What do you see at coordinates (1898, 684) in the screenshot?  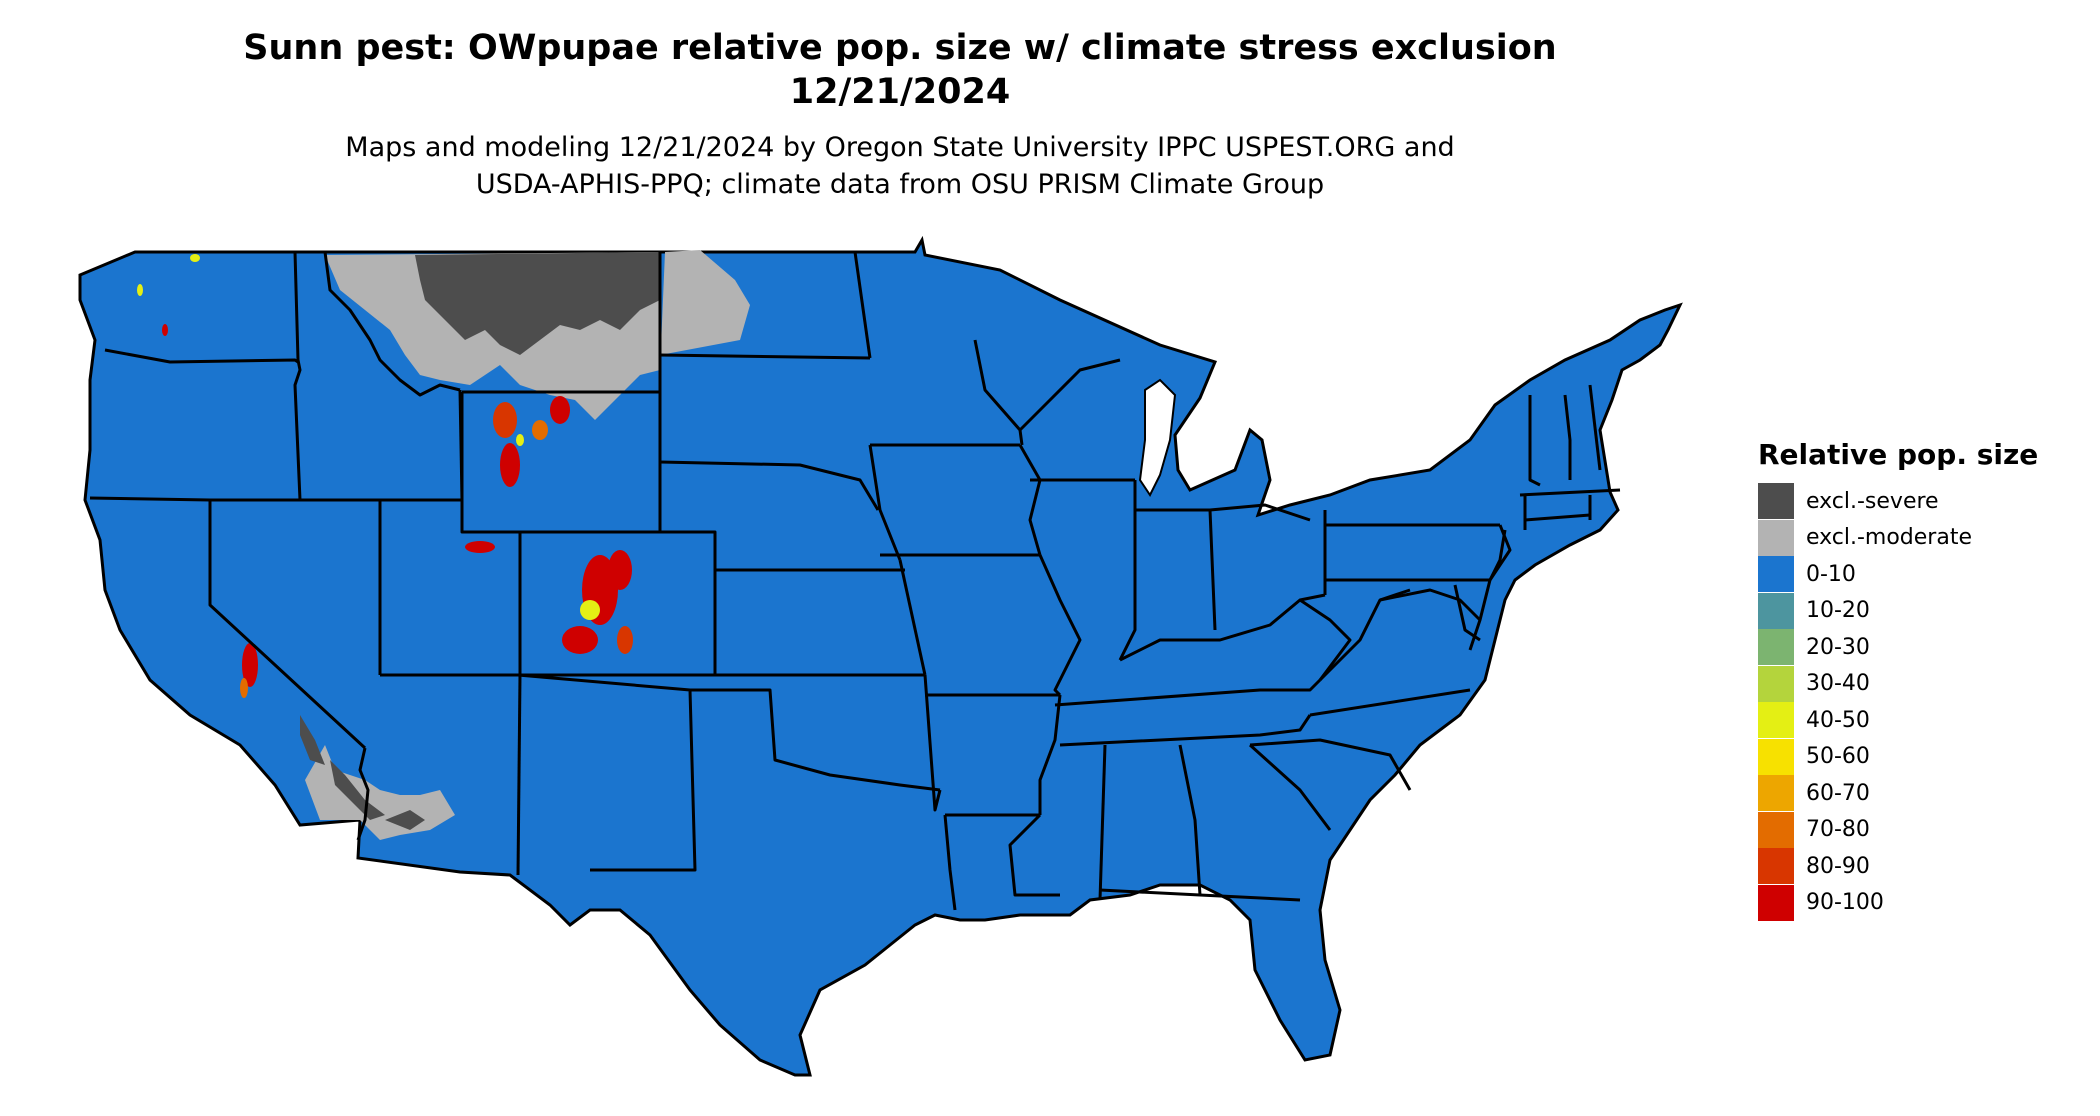 I see `legend-item: 30-40` at bounding box center [1898, 684].